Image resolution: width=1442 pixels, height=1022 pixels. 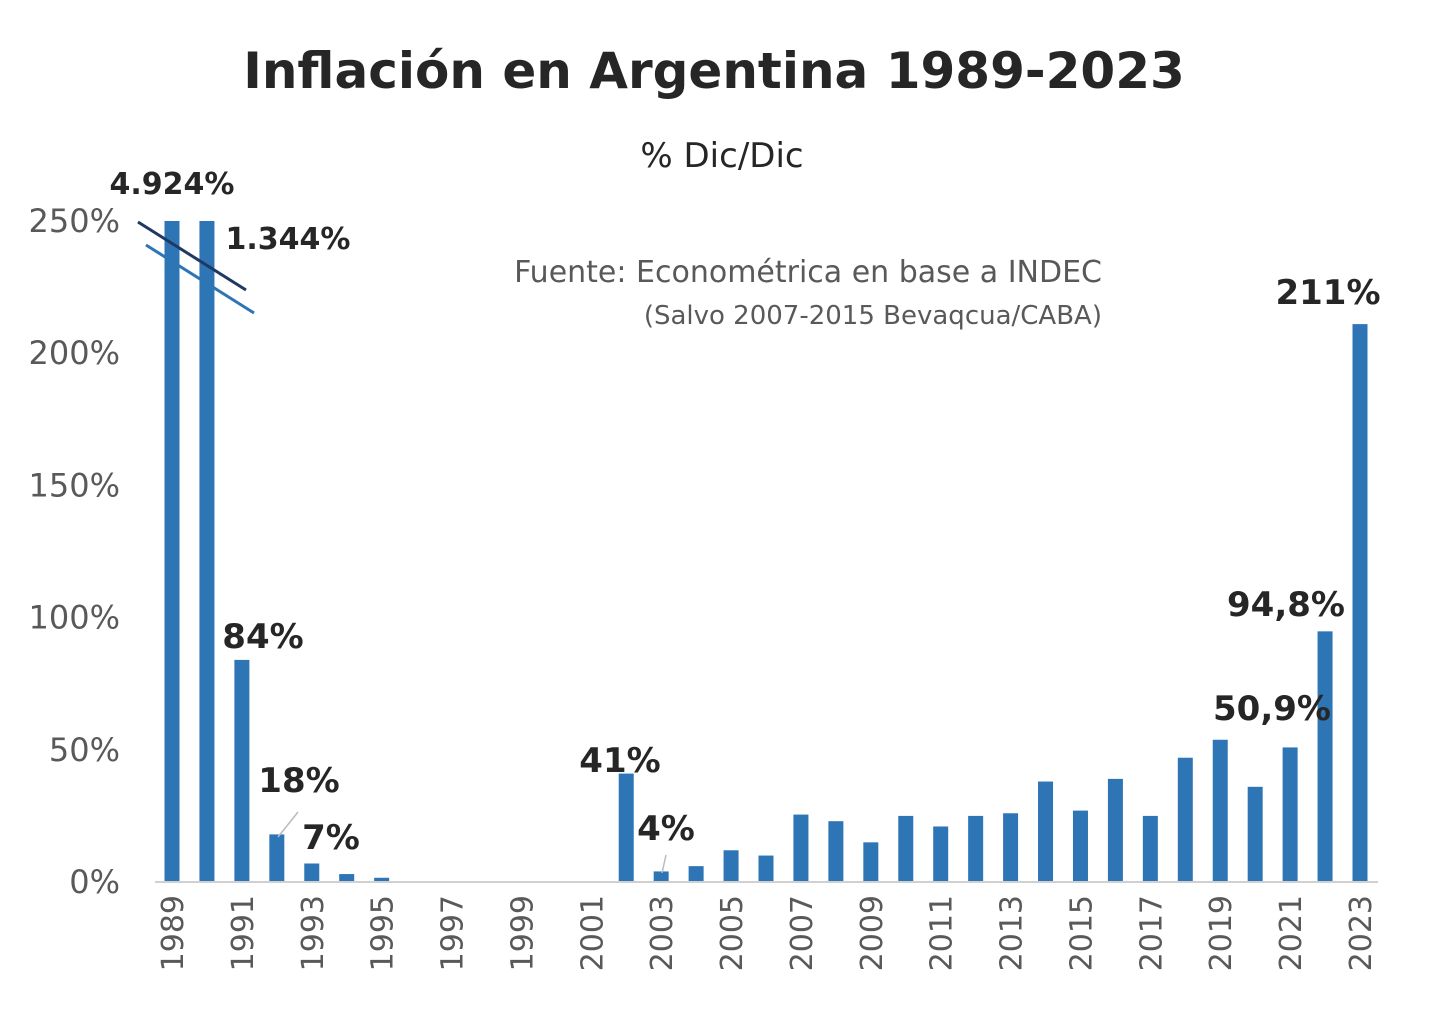 I want to click on x-tick-label: 2007, so click(x=802, y=933).